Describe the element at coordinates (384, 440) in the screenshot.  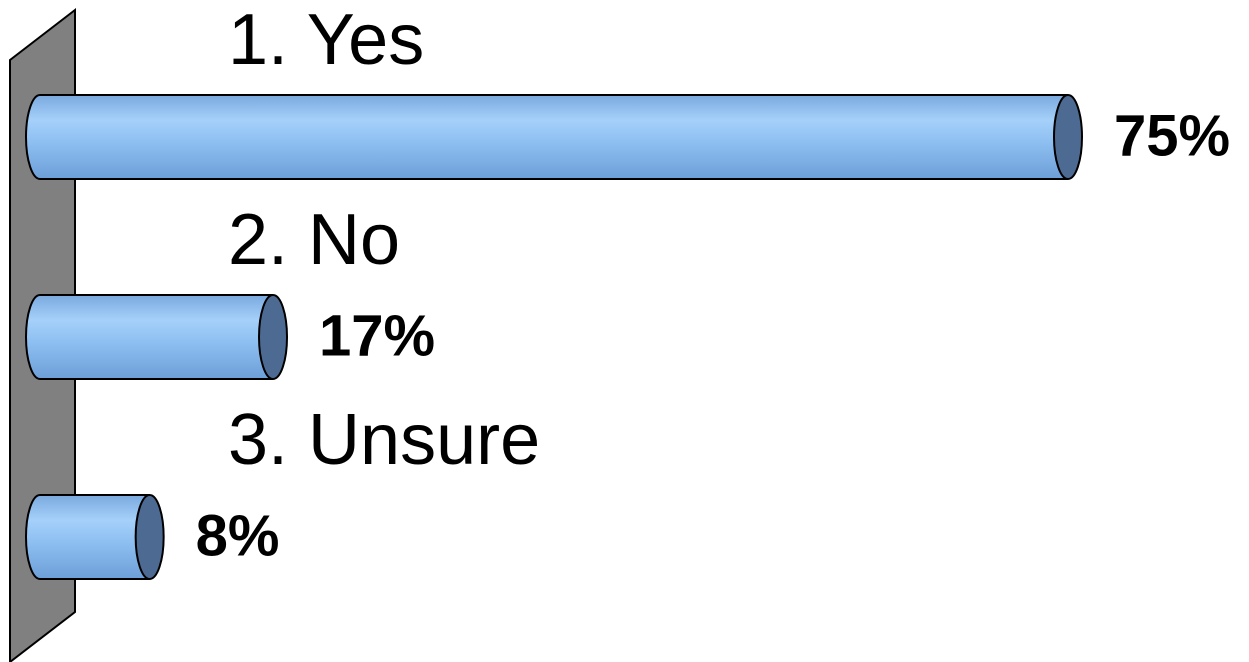
I see `category-label: 3. Unsure` at that location.